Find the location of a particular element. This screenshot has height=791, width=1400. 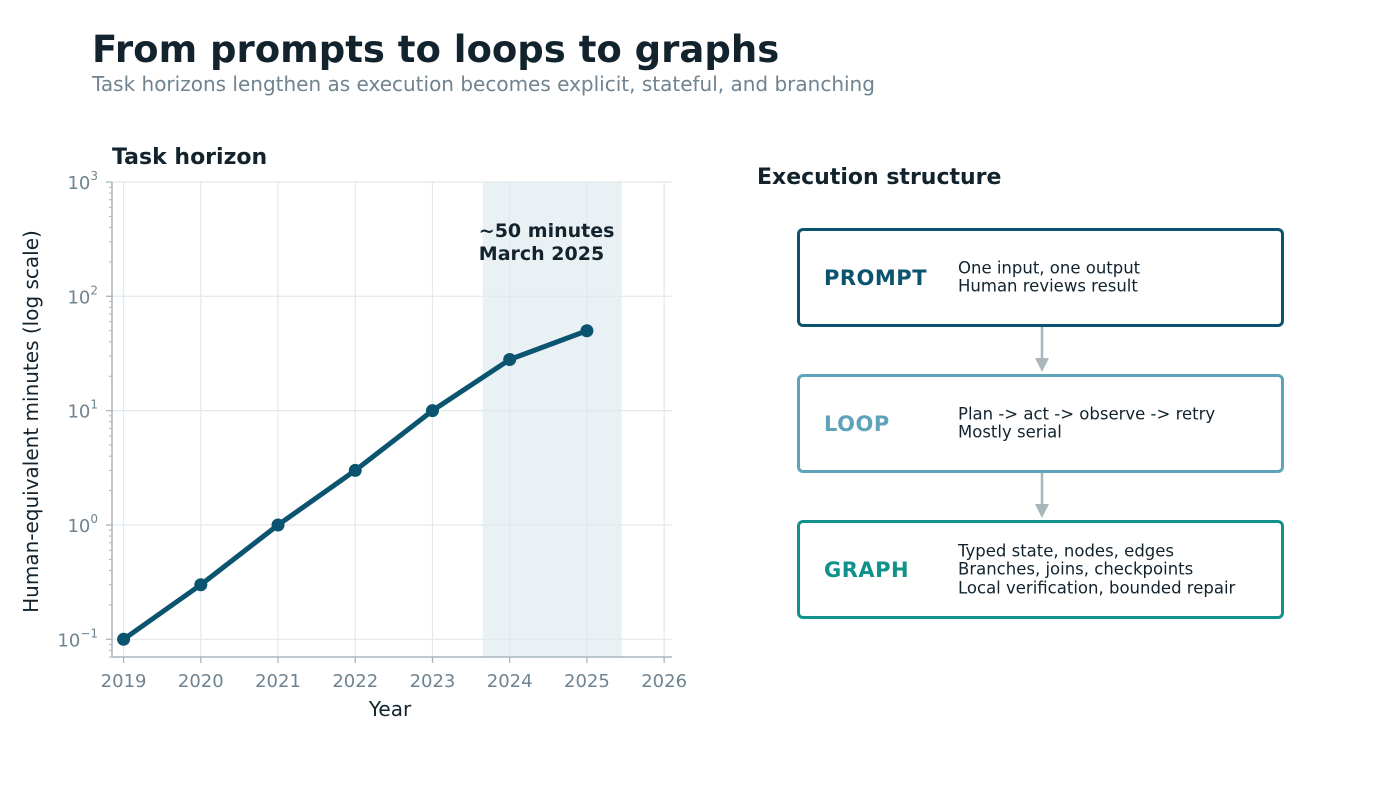

x-tick-label: 2025 is located at coordinates (587, 681).